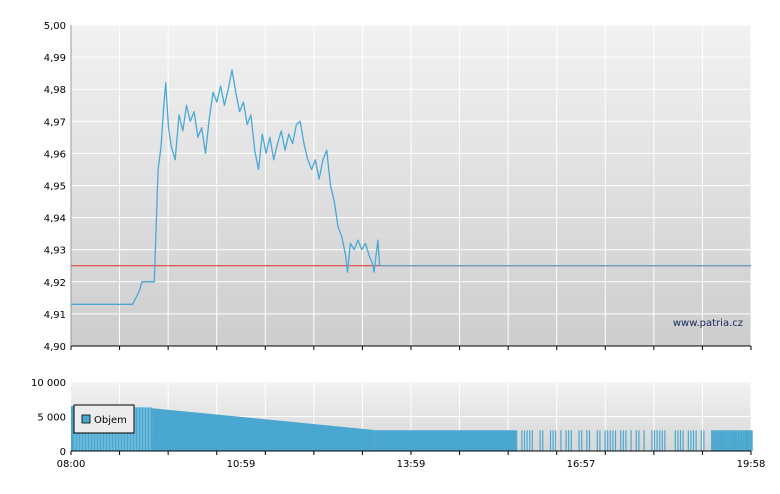  I want to click on legend-label: Objem, so click(110, 420).